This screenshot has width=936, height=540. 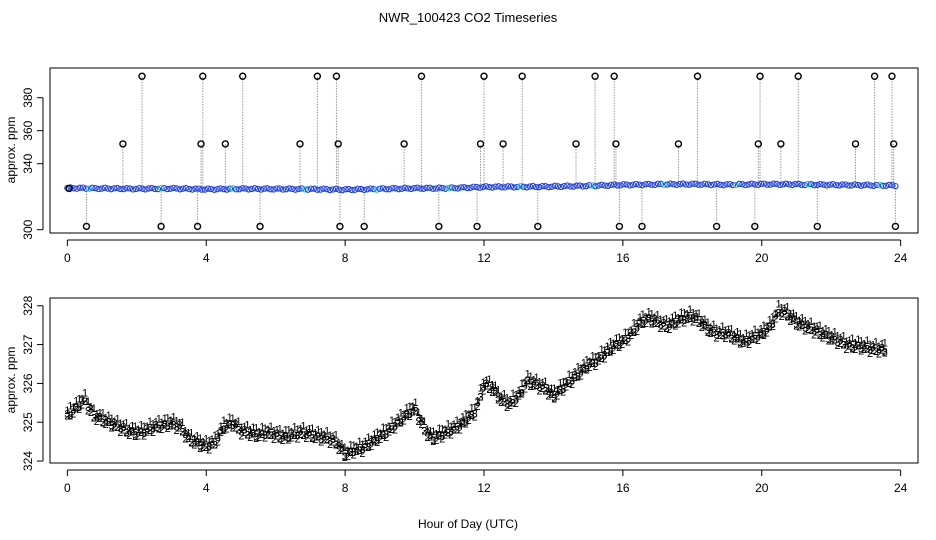 I want to click on top-x-tick-label: 4, so click(x=206, y=258).